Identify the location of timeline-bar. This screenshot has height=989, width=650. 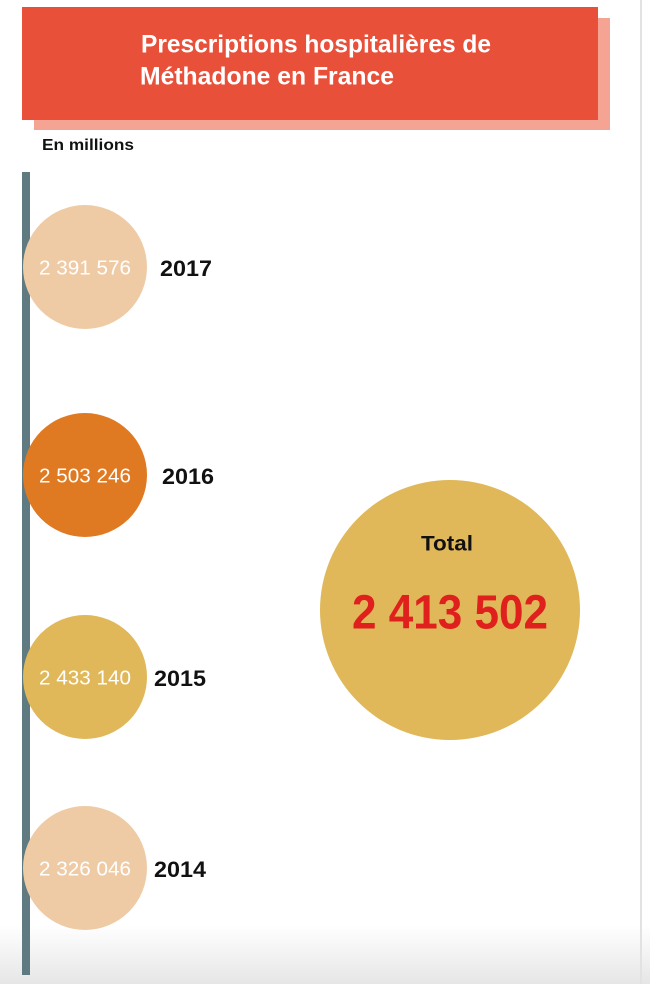
(26, 573).